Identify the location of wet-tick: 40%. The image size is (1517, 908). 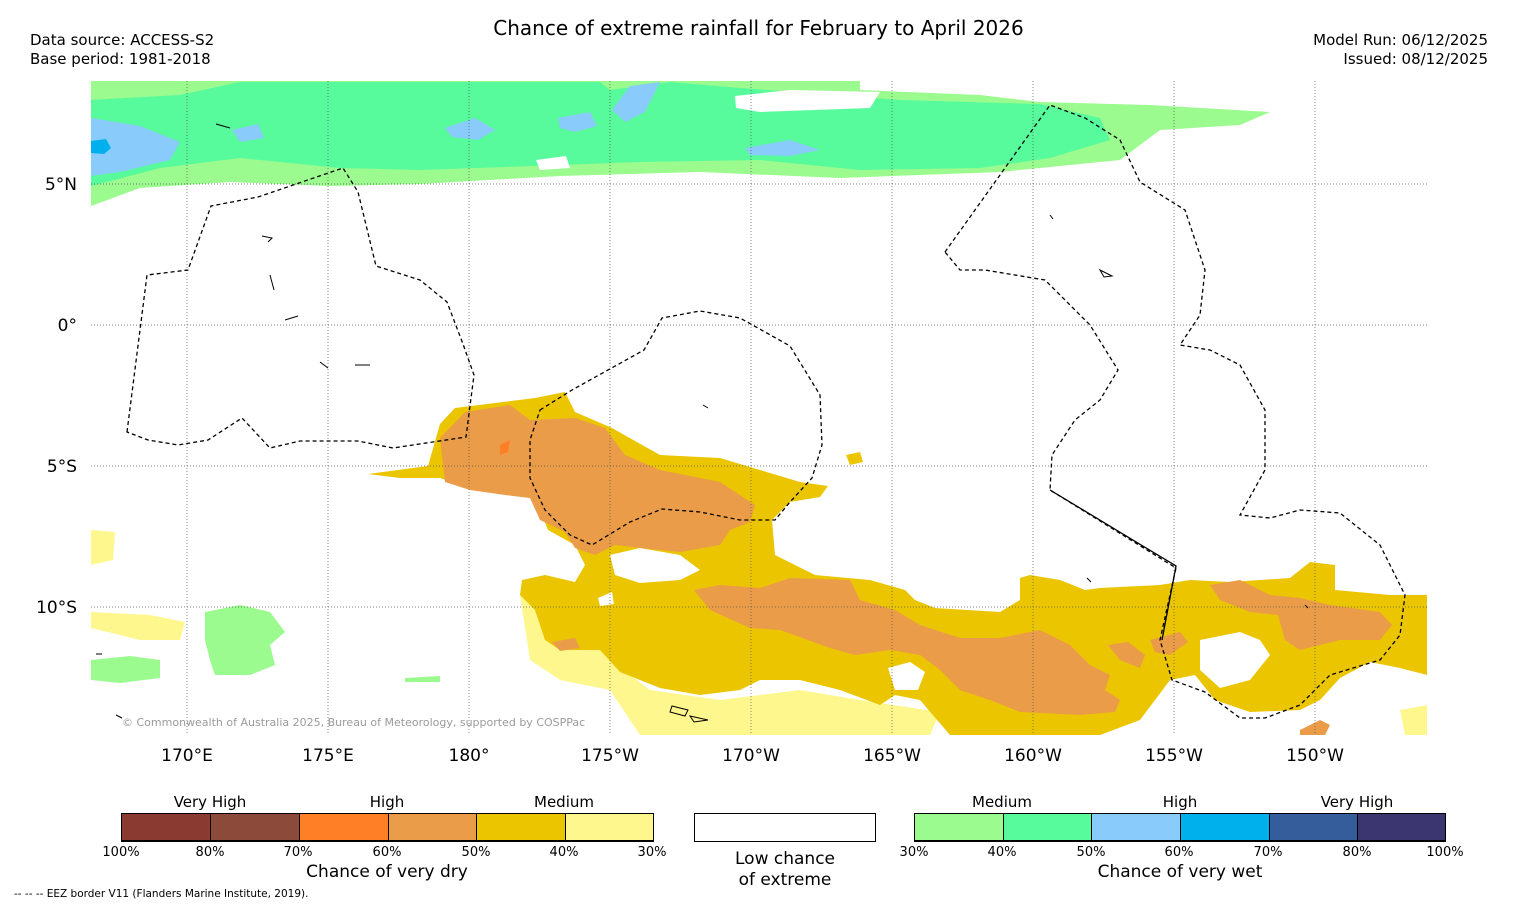
(1002, 852).